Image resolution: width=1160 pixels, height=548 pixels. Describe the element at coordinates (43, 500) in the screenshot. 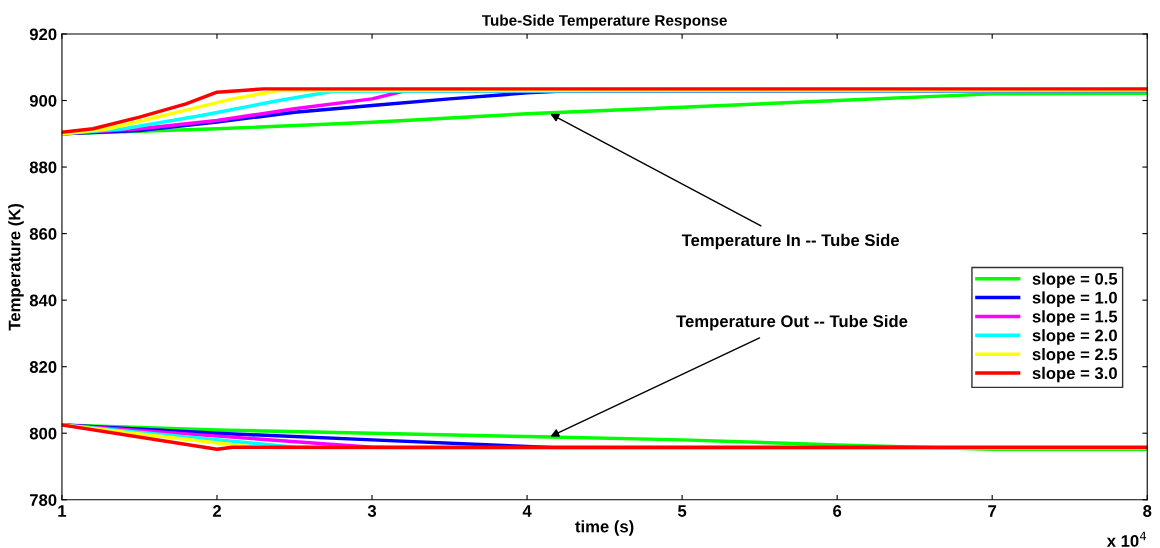

I see `y-tick-label: 780` at that location.